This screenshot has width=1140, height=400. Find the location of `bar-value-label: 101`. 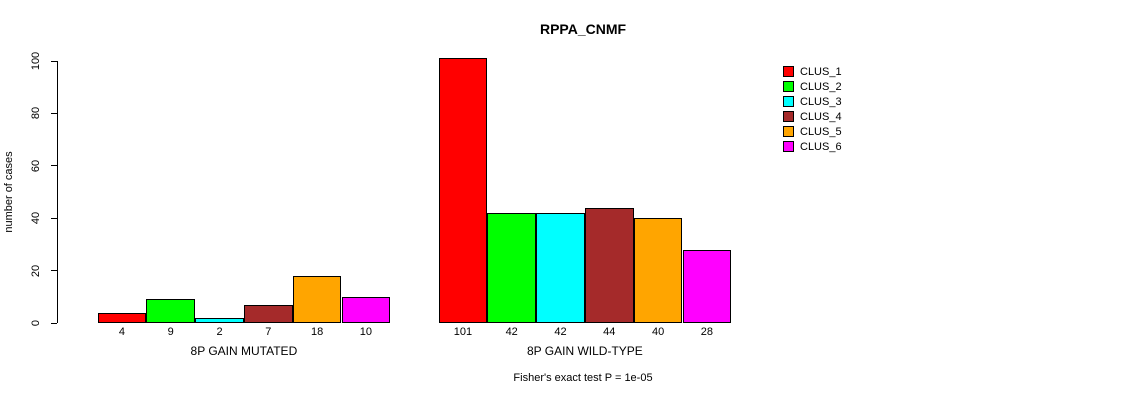

bar-value-label: 101 is located at coordinates (463, 332).